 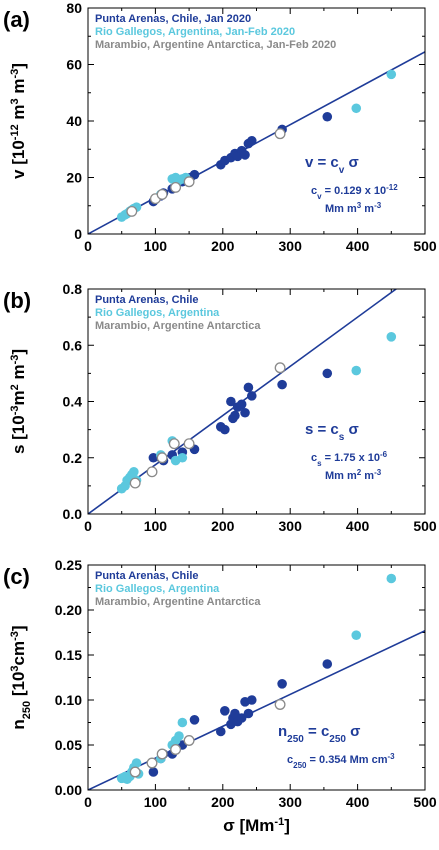 I want to click on y-axis-label: n250 [103cm-3], so click(x=21, y=677).